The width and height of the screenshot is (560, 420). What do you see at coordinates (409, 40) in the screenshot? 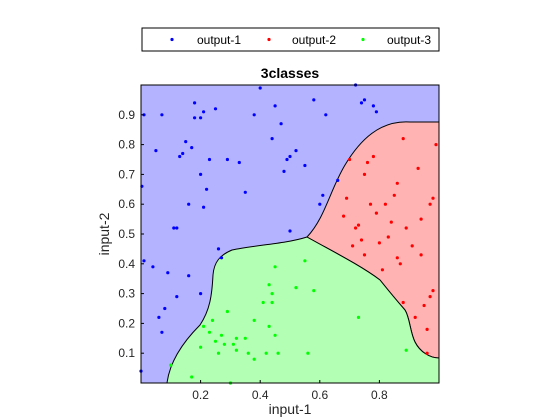
I see `legend-label-output-3: output-3` at bounding box center [409, 40].